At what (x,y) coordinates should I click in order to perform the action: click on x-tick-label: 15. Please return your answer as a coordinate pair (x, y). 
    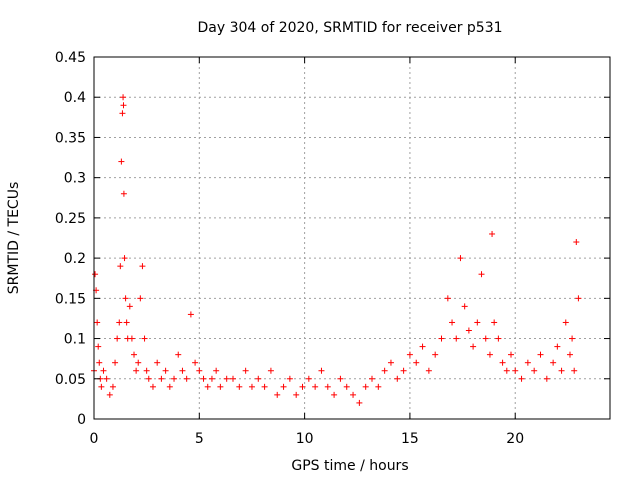
    Looking at the image, I should click on (410, 439).